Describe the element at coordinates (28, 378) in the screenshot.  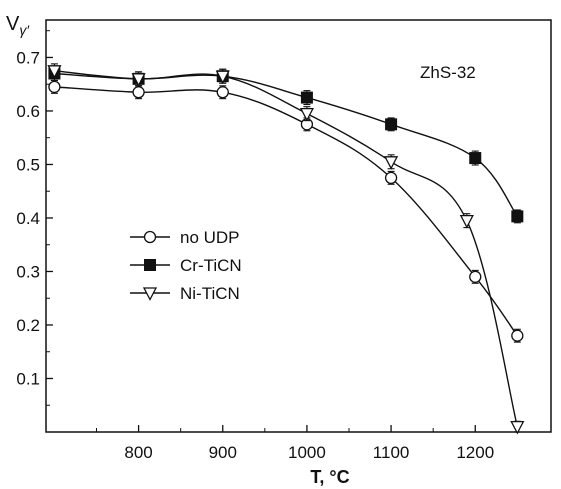
I see `y-tick-label-0.1: 0.1` at that location.